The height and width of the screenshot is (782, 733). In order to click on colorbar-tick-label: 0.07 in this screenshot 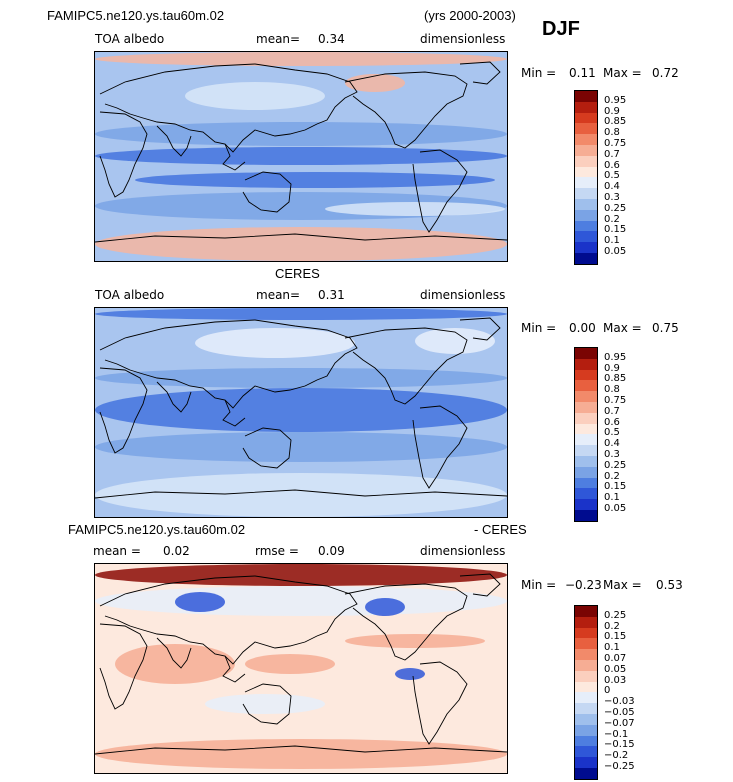, I will do `click(615, 658)`.